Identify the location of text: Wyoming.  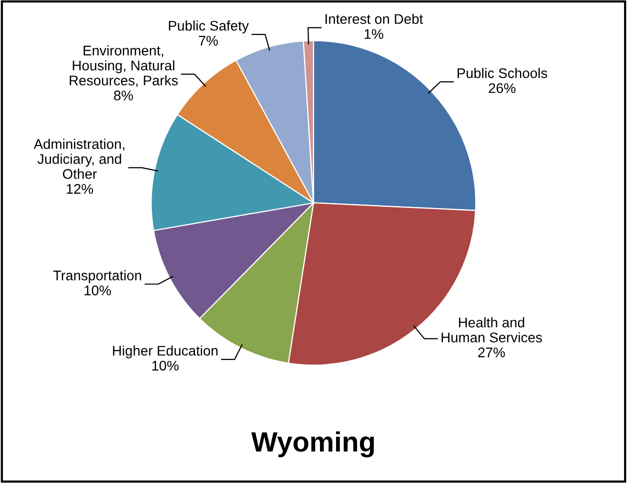
(312, 444).